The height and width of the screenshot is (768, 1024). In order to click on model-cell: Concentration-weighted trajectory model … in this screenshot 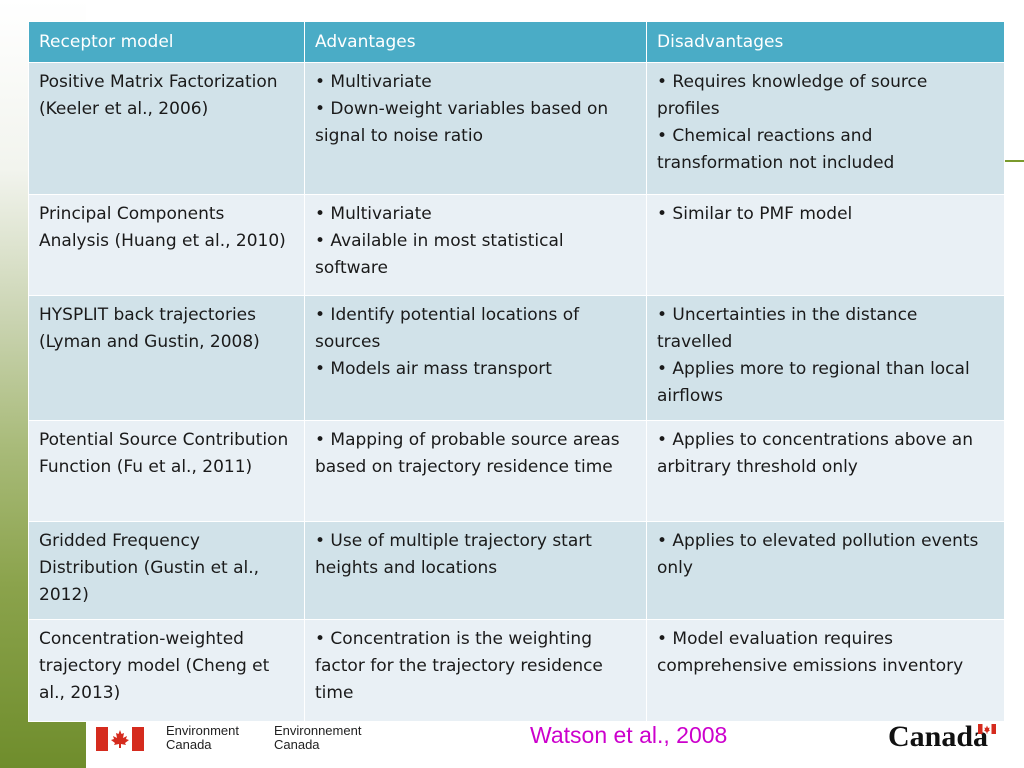, I will do `click(166, 670)`.